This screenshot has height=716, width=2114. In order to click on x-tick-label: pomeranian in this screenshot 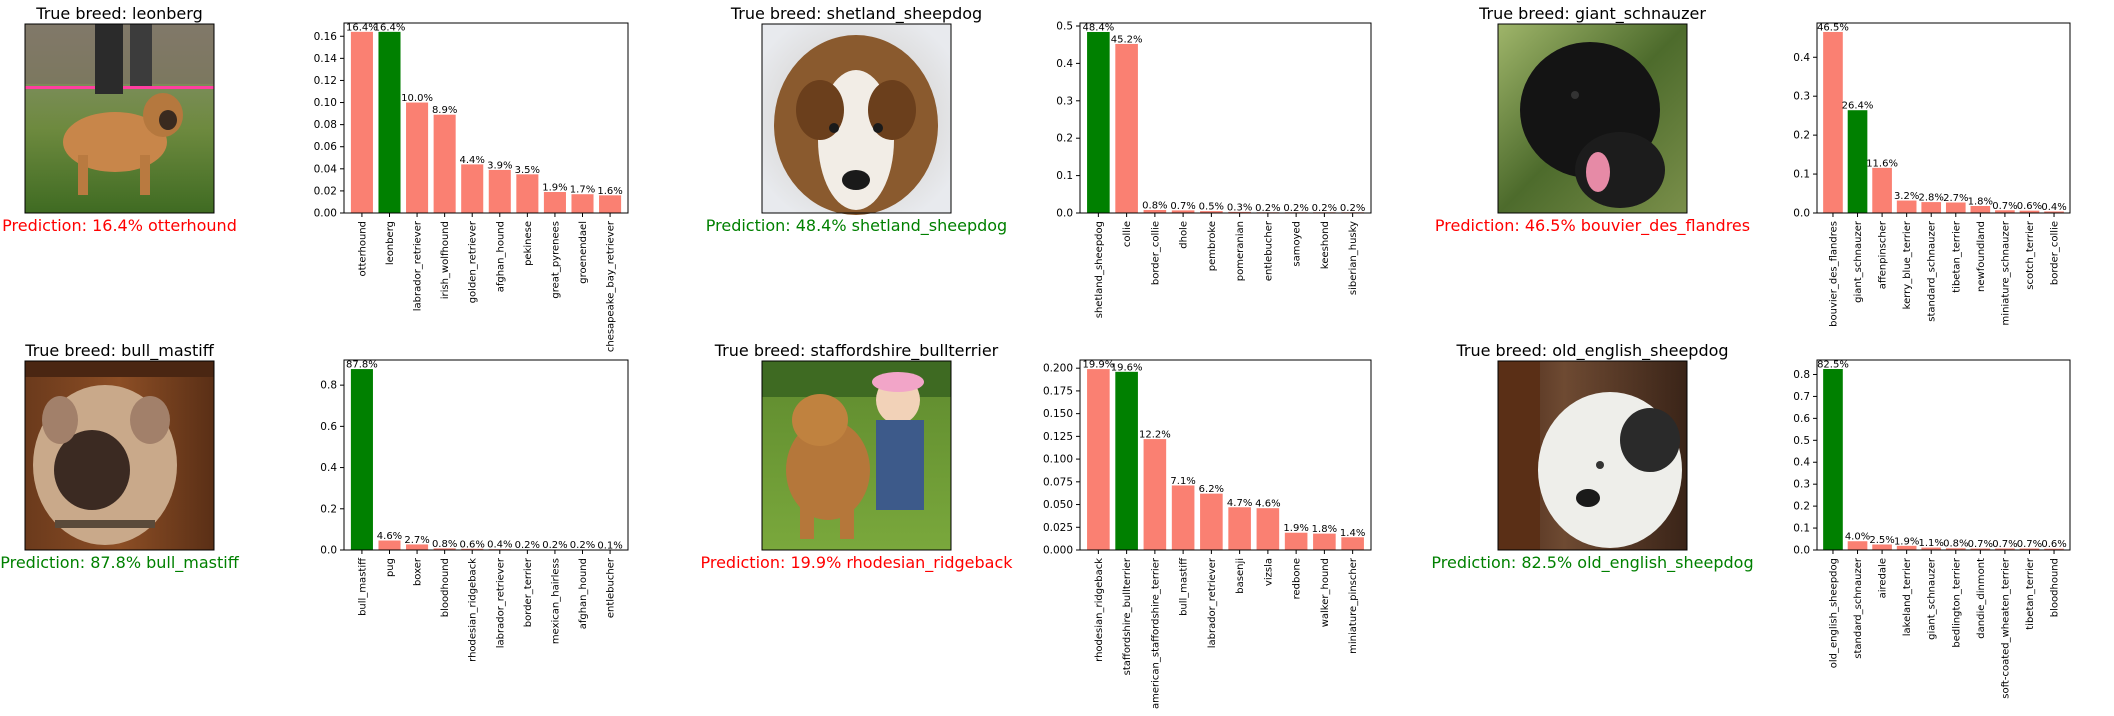, I will do `click(1240, 251)`.